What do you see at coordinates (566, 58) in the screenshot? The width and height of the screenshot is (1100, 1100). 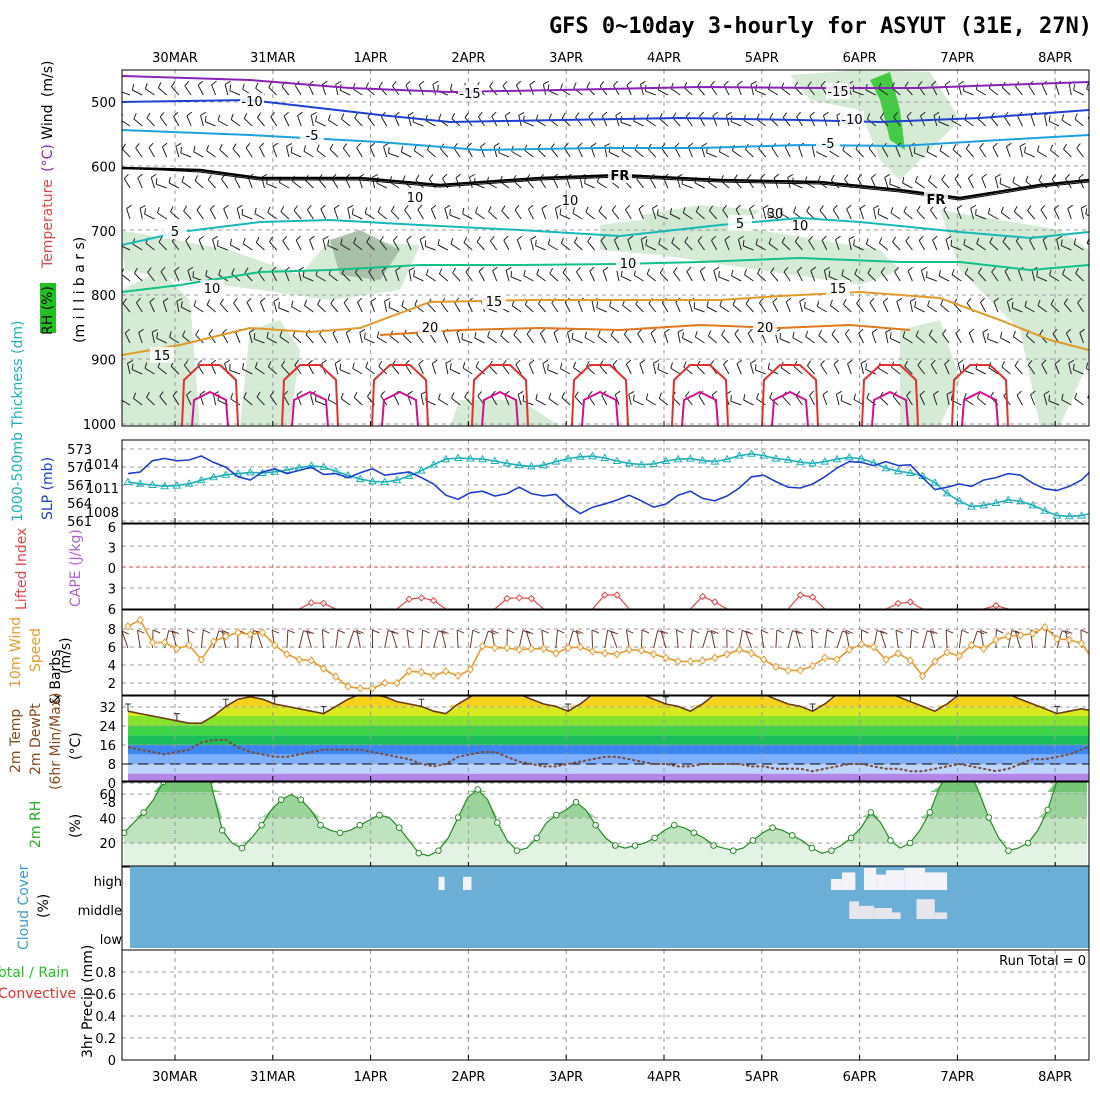 I see `top-date-label: 3APR` at bounding box center [566, 58].